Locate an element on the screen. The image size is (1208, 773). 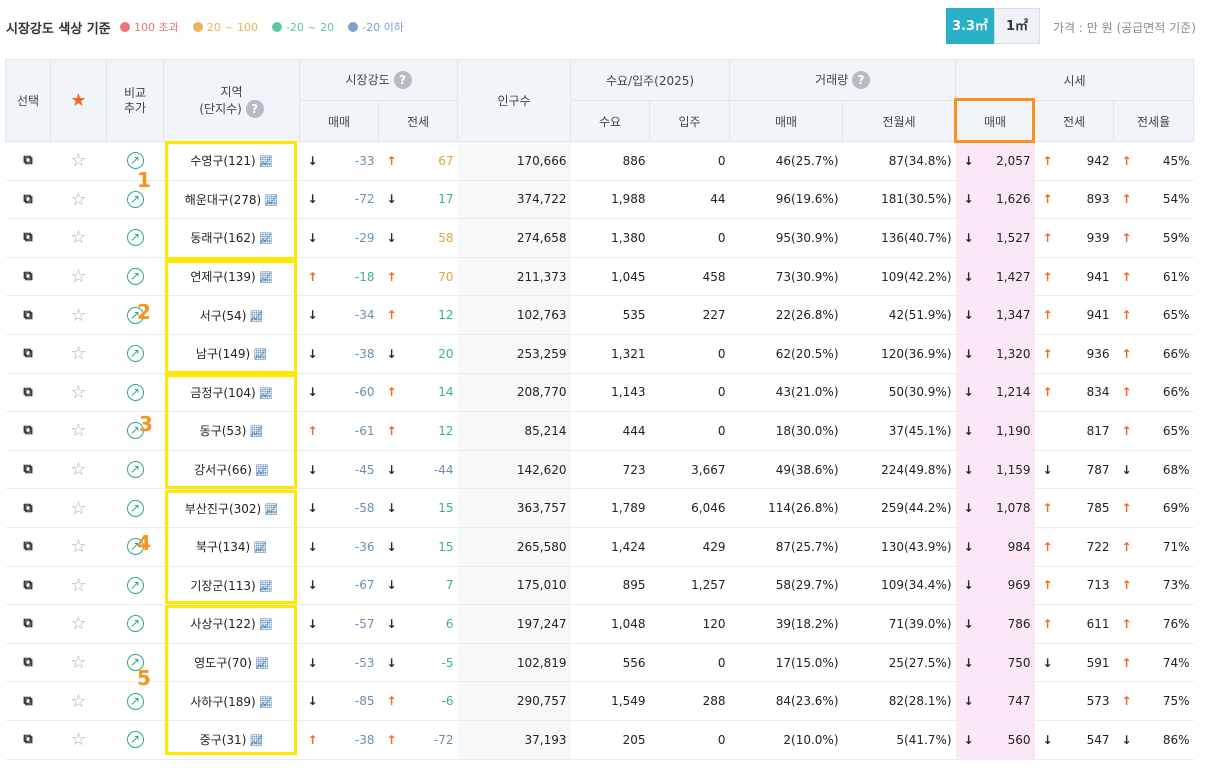
region-name: 사상구(122) is located at coordinates (223, 624).